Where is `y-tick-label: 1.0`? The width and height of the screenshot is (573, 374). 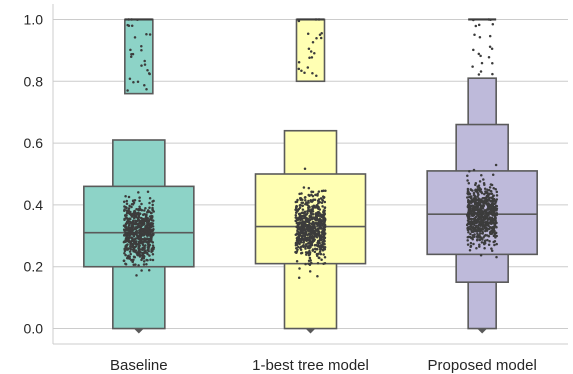
y-tick-label: 1.0 is located at coordinates (34, 19).